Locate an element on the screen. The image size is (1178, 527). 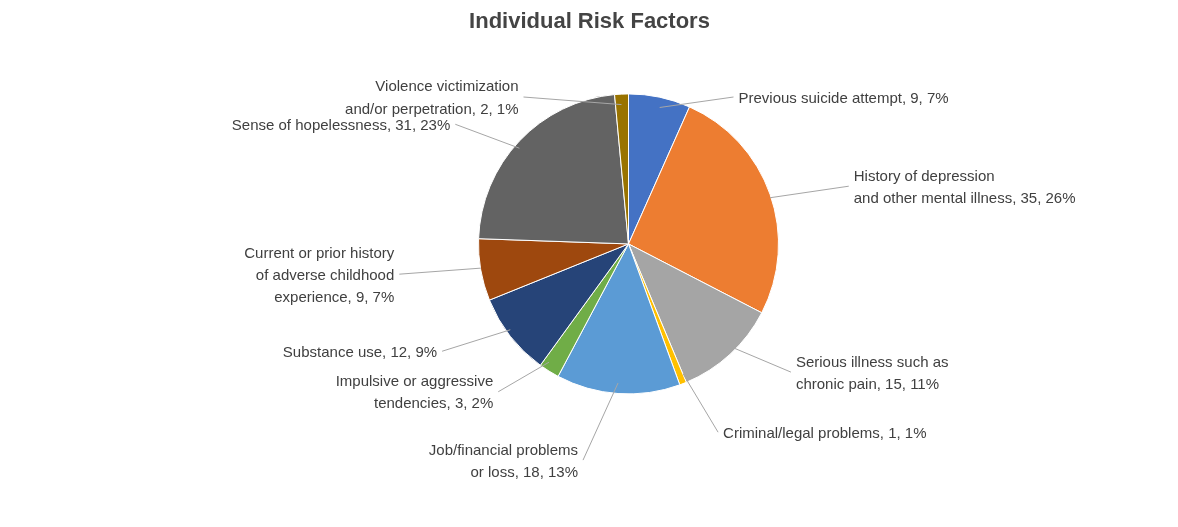
slice-label: Criminal/legal problems, 1, 1% is located at coordinates (825, 432).